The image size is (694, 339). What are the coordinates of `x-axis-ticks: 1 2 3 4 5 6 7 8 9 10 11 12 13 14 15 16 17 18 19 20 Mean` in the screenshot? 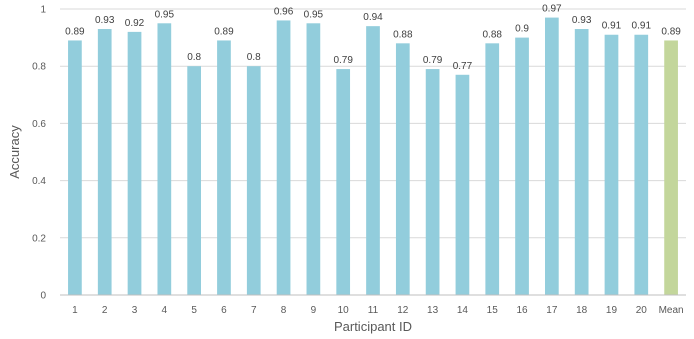 It's located at (377, 310).